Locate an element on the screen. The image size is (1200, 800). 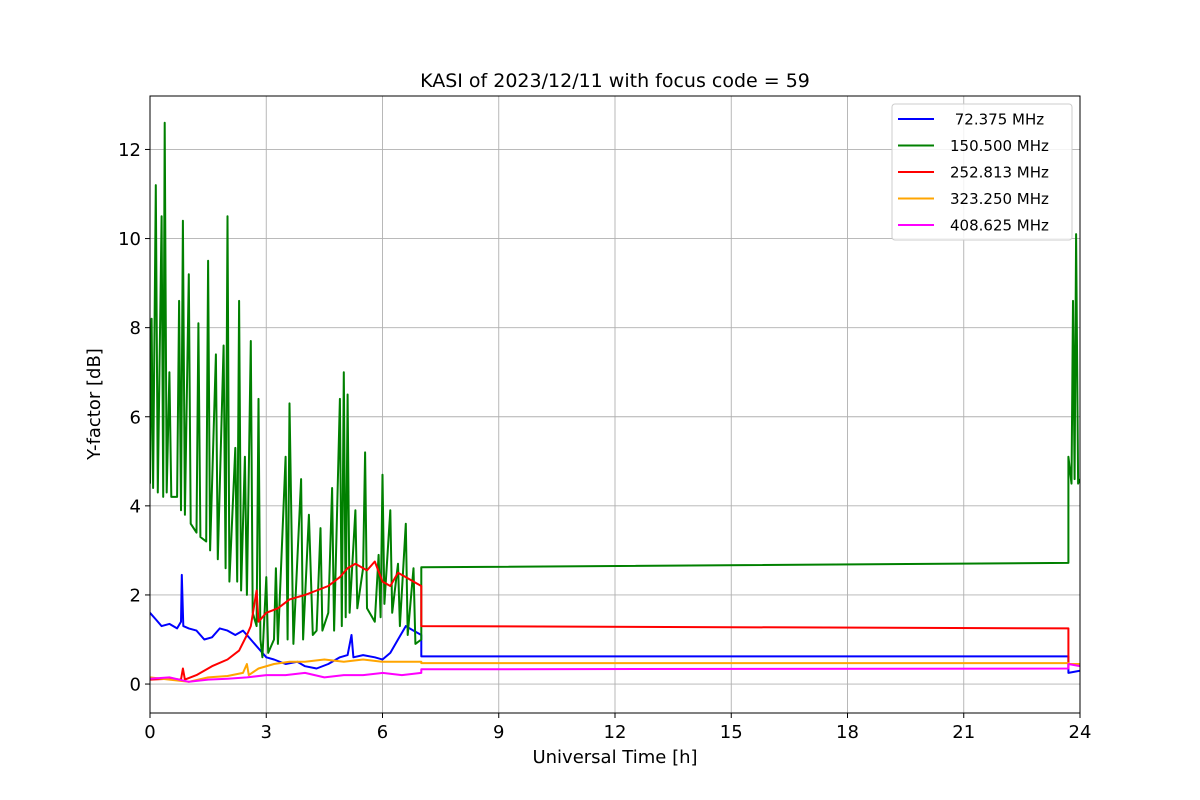
chart-title: KASI of 2023/12/11 with focus code = 59 is located at coordinates (615, 81).